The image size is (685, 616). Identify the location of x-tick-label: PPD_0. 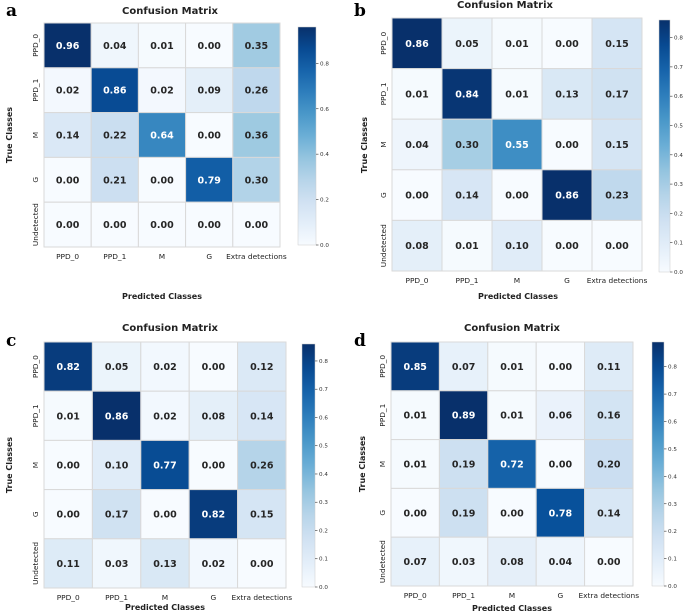
(415, 595).